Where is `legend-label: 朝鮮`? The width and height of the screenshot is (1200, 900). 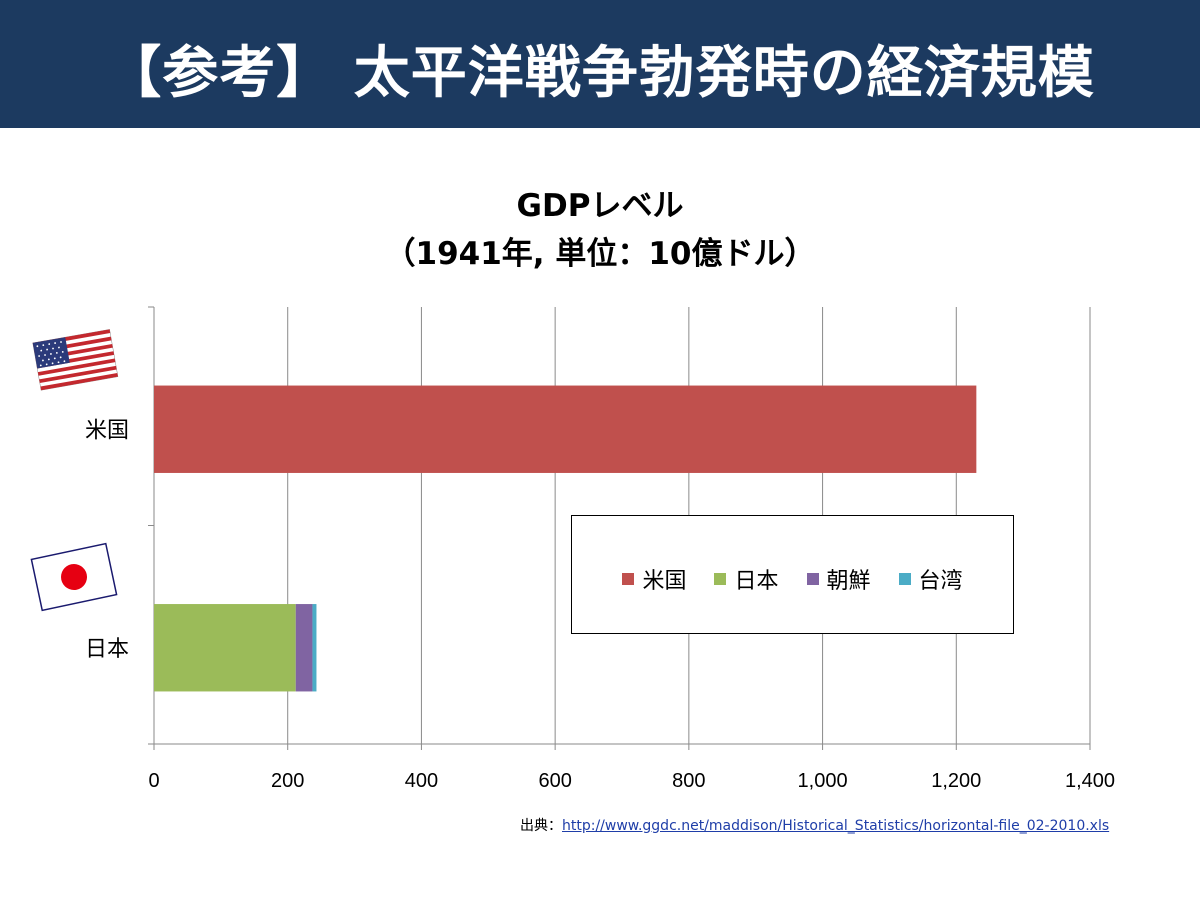
legend-label: 朝鮮 is located at coordinates (848, 581).